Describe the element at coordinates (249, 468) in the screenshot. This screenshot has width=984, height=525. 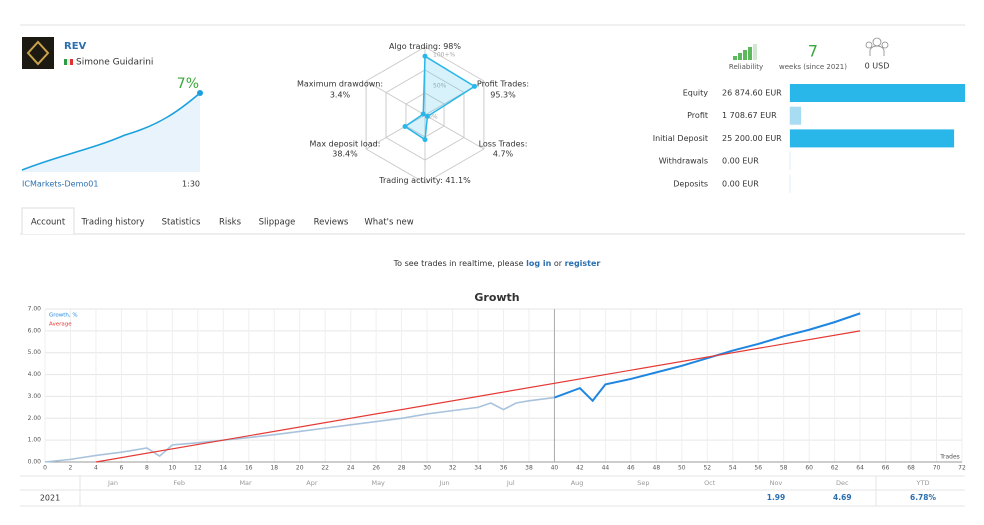
I see `x-tick-label: 16` at that location.